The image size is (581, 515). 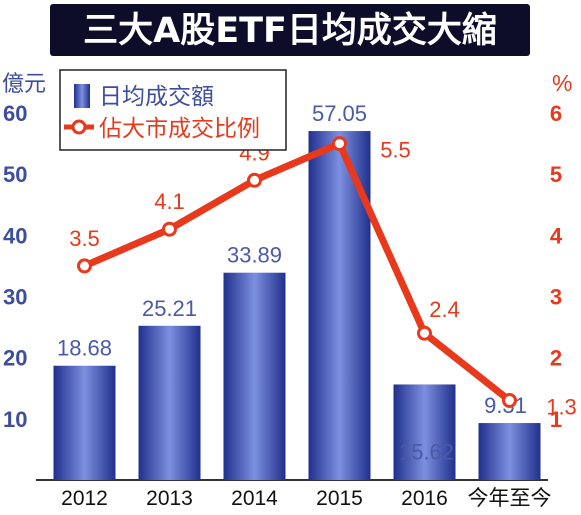 I want to click on left-axis-unit: 億元, so click(x=24, y=83).